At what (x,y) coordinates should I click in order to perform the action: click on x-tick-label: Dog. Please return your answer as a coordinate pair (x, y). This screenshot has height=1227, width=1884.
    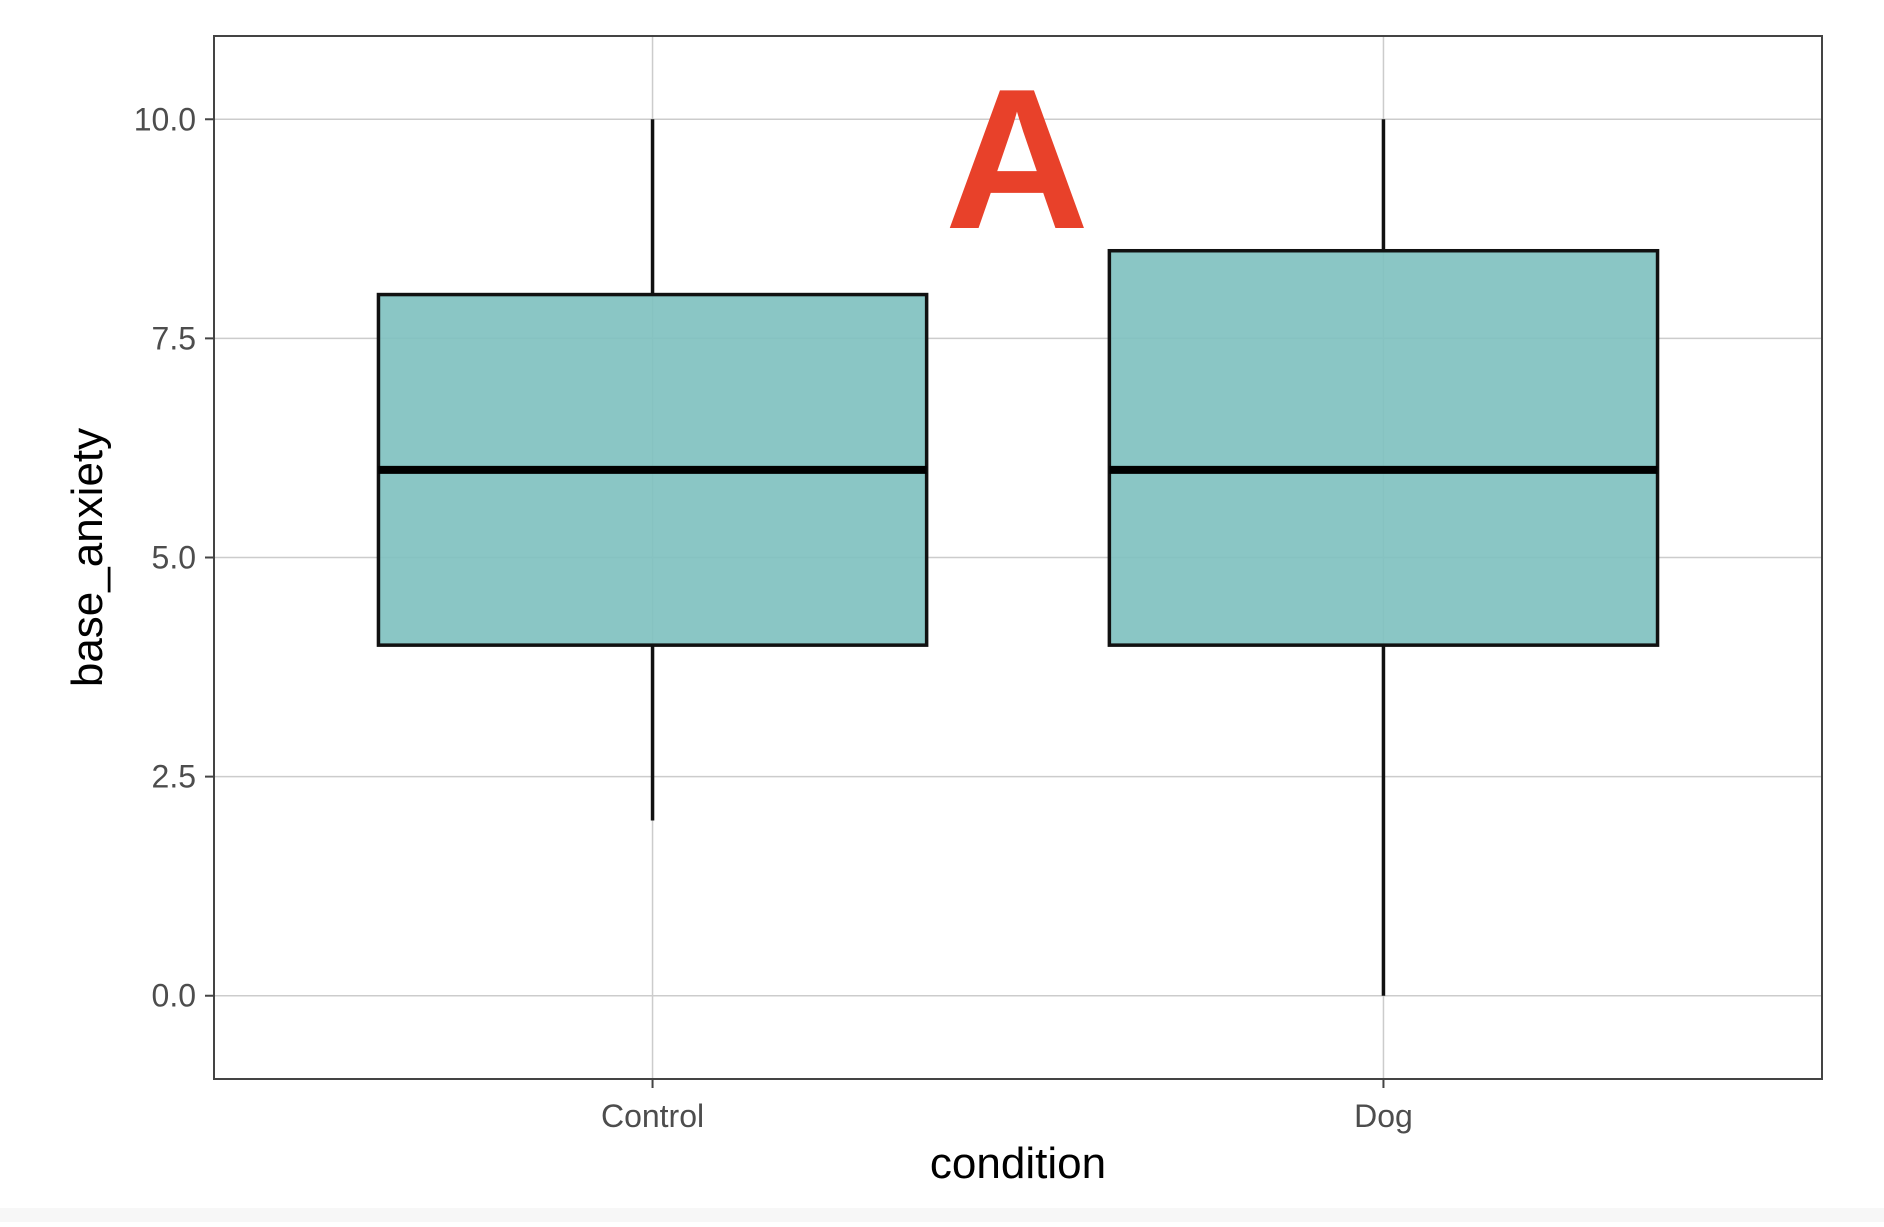
    Looking at the image, I should click on (1383, 1116).